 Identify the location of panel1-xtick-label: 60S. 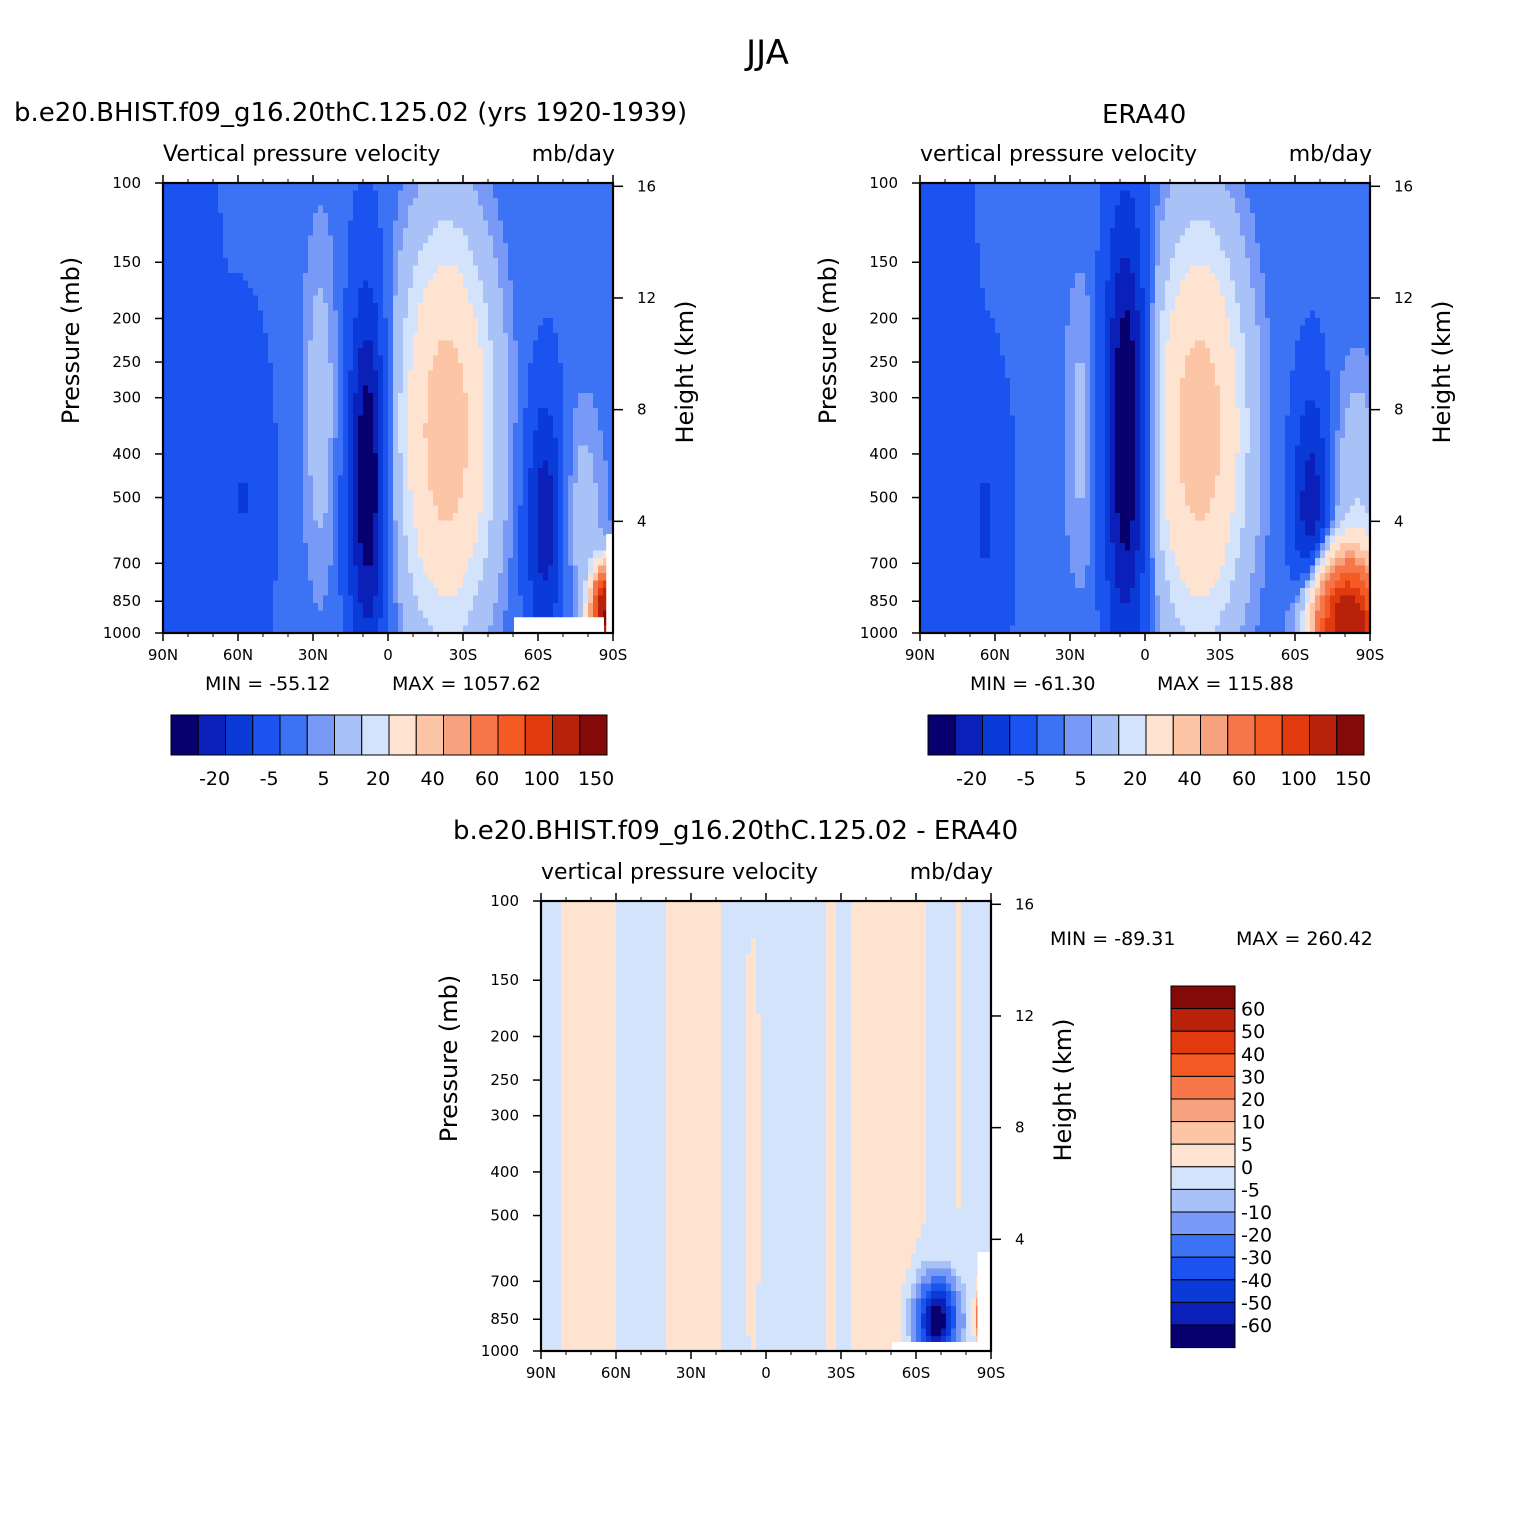
(538, 655).